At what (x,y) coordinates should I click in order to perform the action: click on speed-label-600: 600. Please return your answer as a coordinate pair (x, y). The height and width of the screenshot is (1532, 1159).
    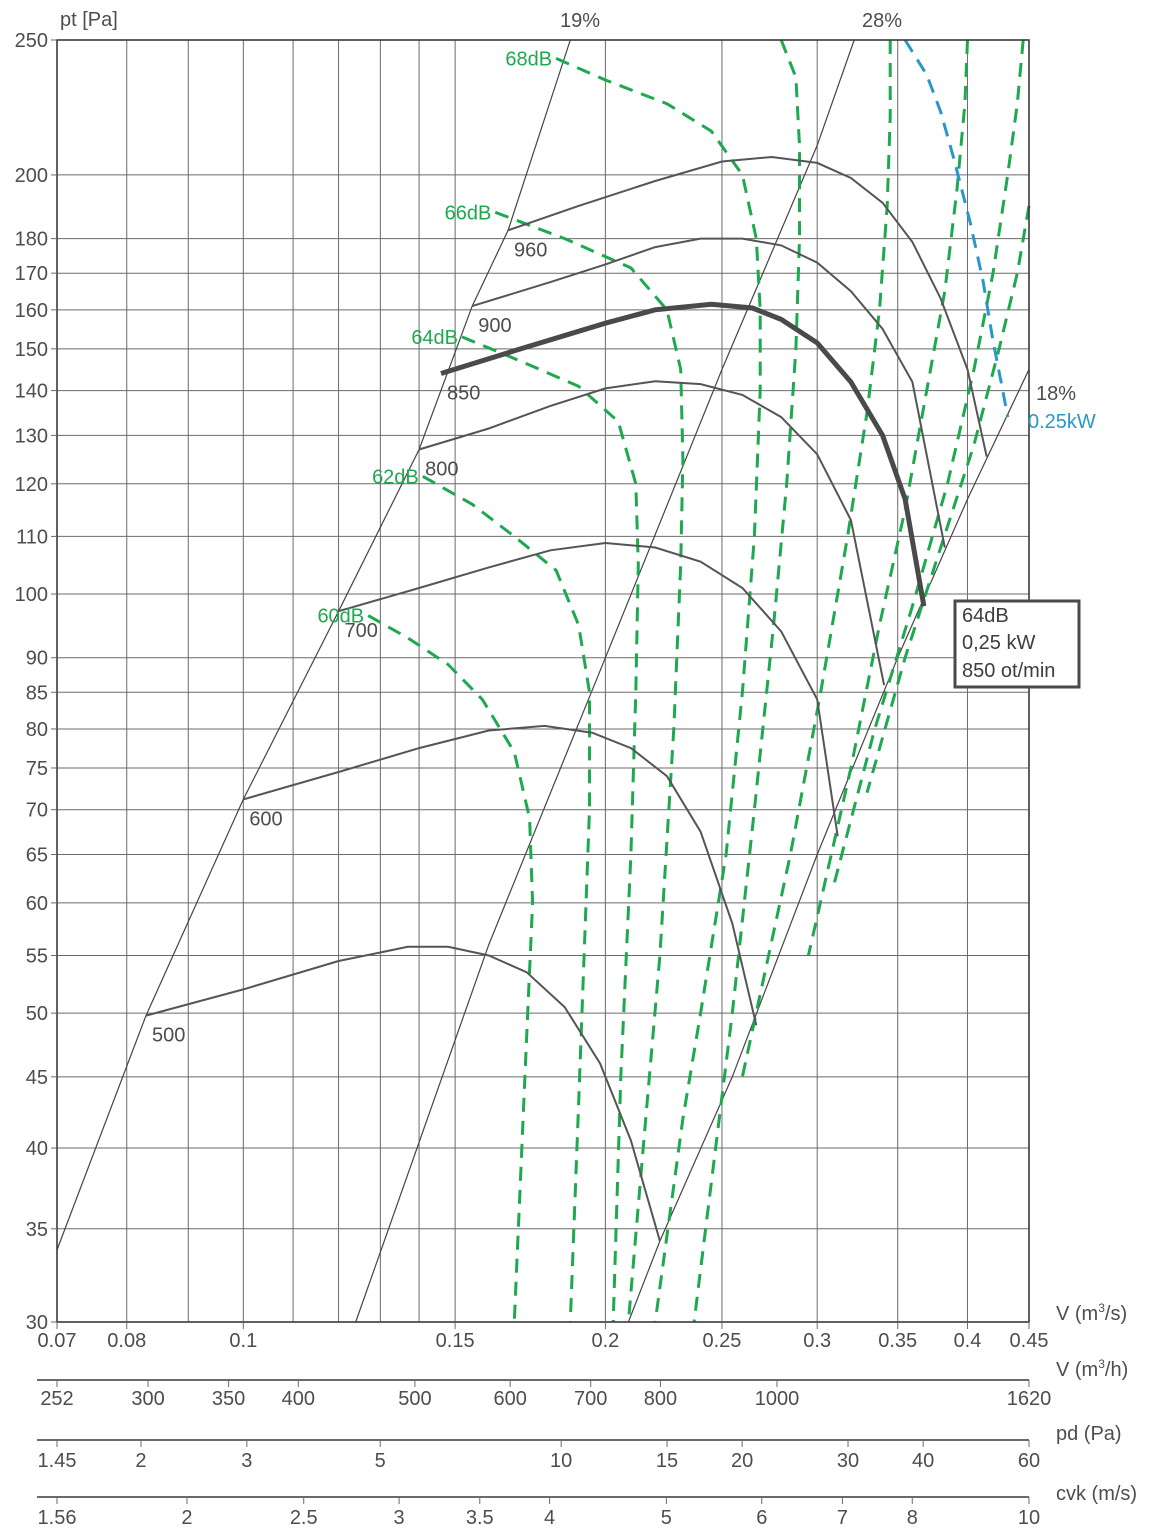
    Looking at the image, I should click on (265, 819).